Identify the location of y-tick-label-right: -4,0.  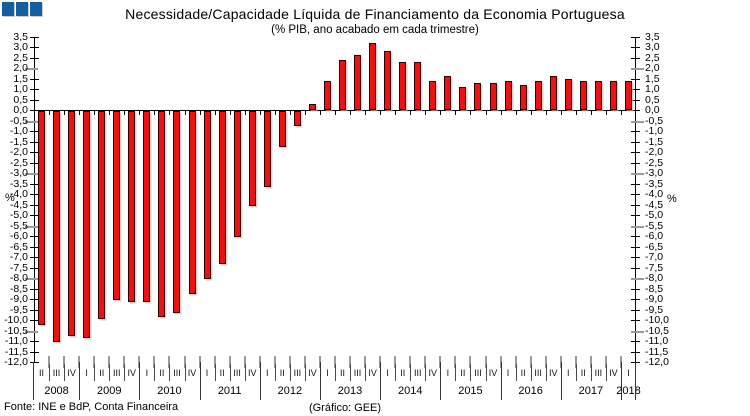
(654, 194).